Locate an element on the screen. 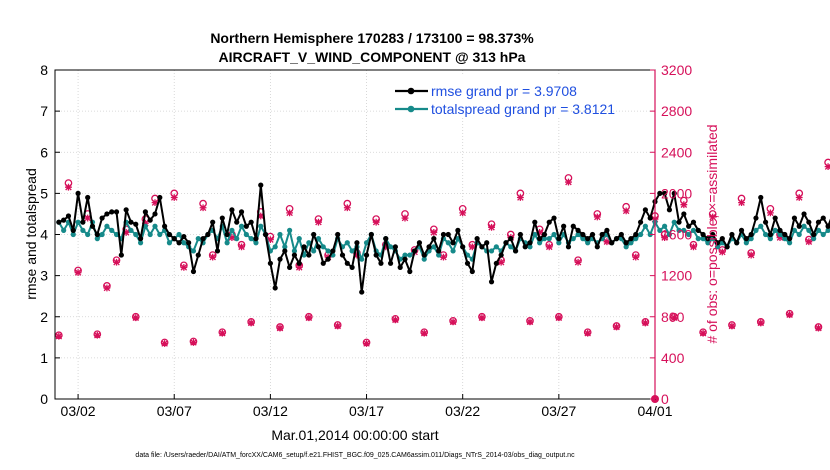 The width and height of the screenshot is (830, 470). y-right-tick-label: 400 is located at coordinates (673, 358).